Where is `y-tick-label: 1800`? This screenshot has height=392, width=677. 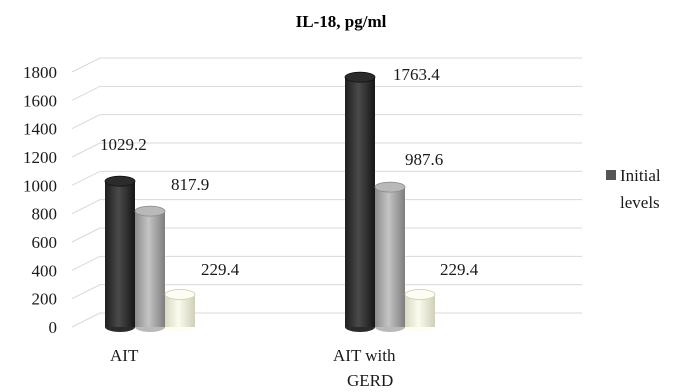
y-tick-label: 1800 is located at coordinates (40, 72).